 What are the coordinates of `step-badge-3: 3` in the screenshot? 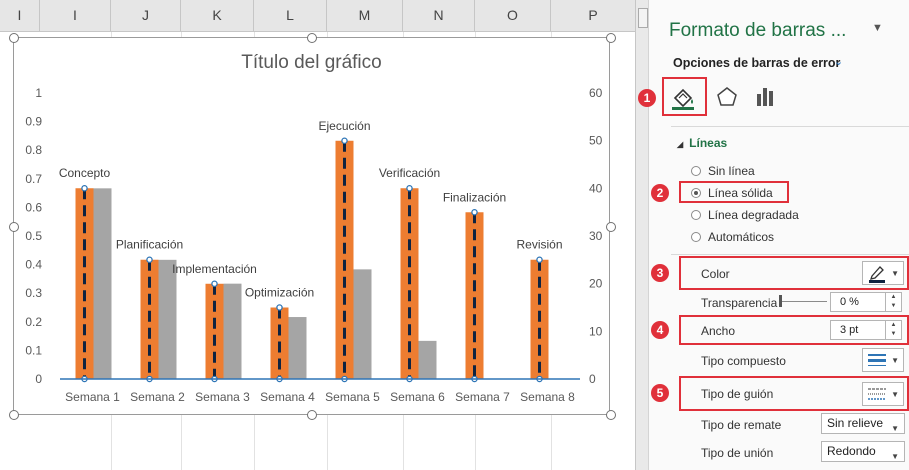 It's located at (660, 273).